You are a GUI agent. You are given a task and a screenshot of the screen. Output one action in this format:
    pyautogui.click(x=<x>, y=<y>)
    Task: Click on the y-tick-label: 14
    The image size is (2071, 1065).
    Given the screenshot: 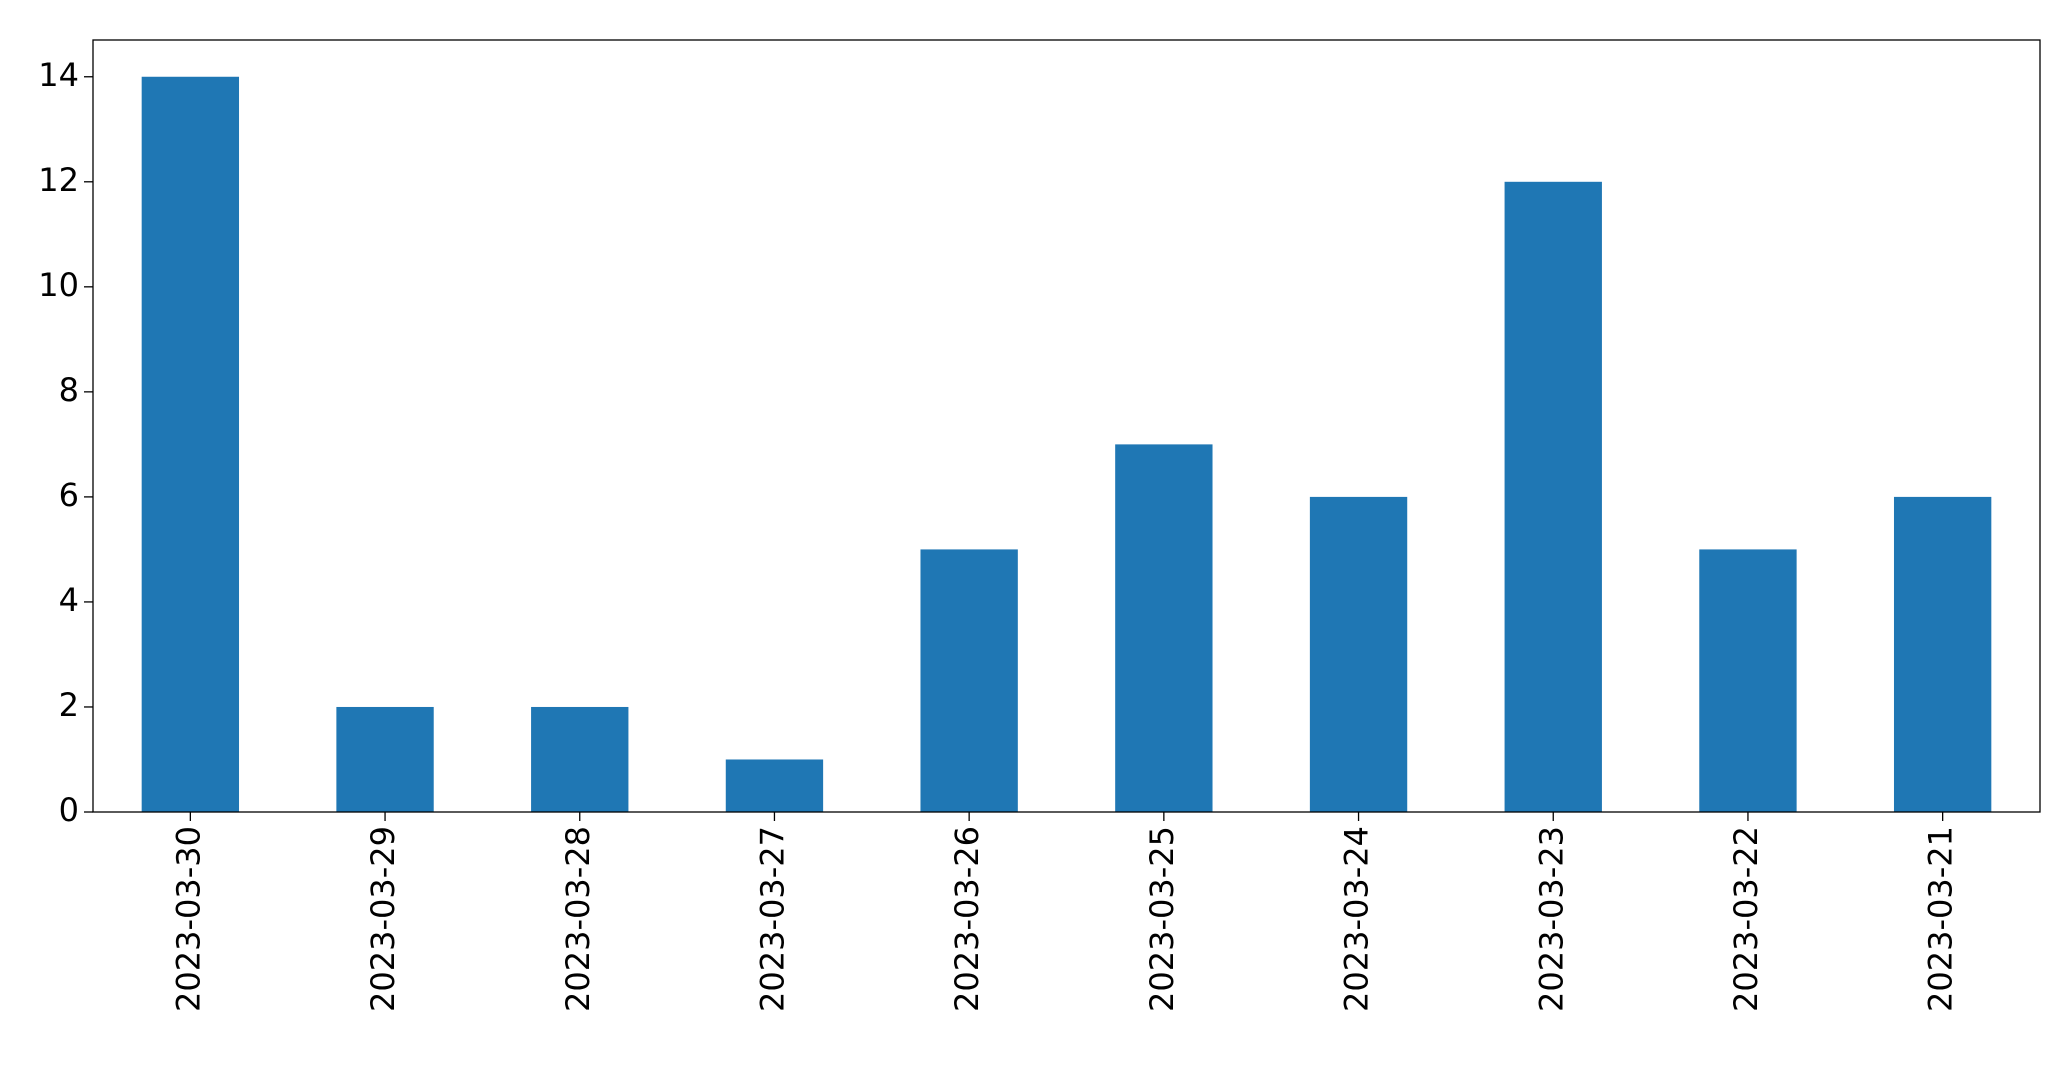 What is the action you would take?
    pyautogui.click(x=58, y=75)
    